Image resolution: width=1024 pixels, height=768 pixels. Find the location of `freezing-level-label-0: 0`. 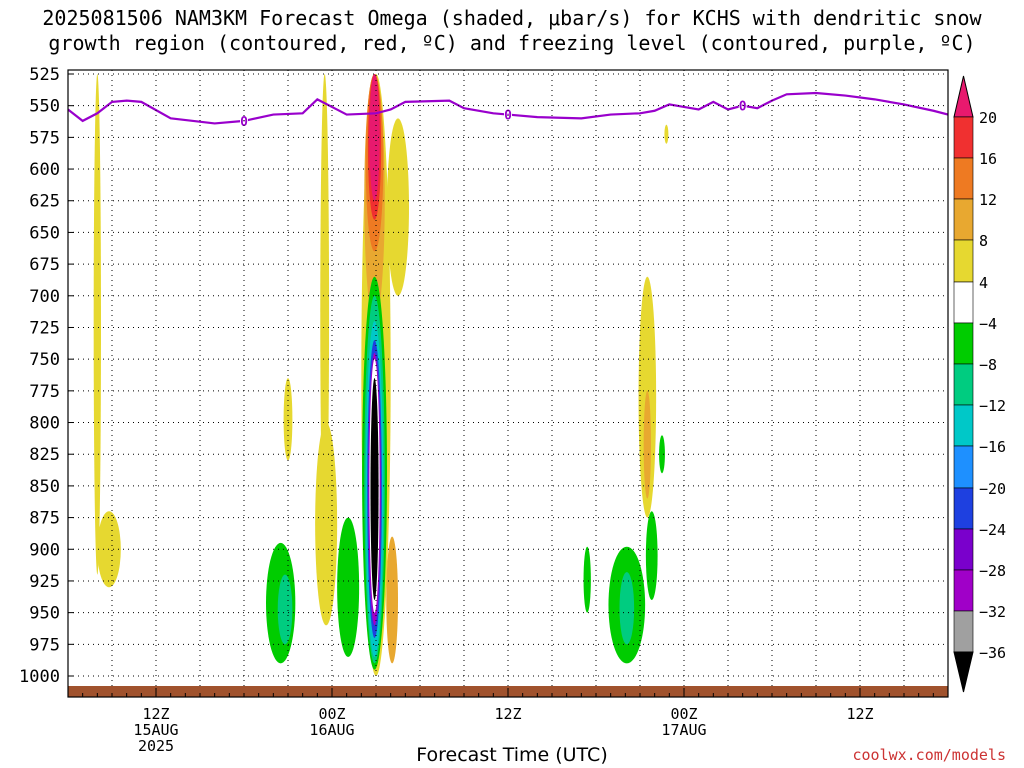

freezing-level-label-0: 0 is located at coordinates (244, 122).